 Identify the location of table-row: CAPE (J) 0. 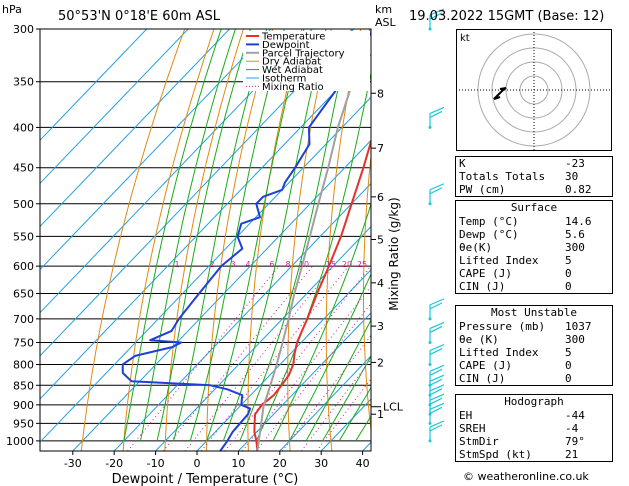
(534, 365).